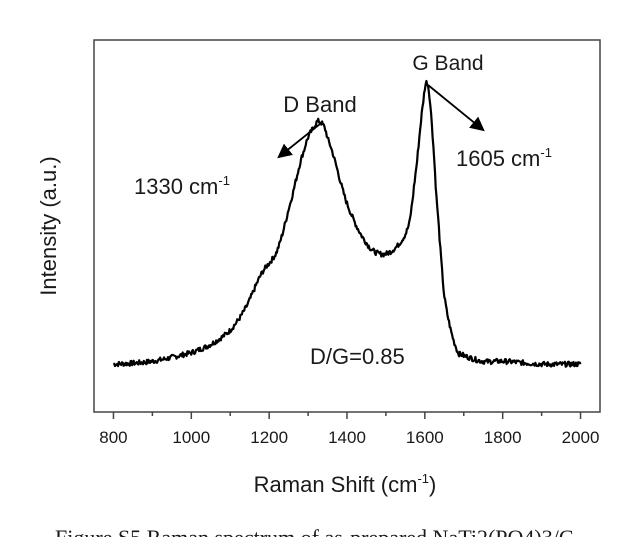 This screenshot has width=640, height=537. What do you see at coordinates (581, 437) in the screenshot?
I see `x-tick-label: 2000` at bounding box center [581, 437].